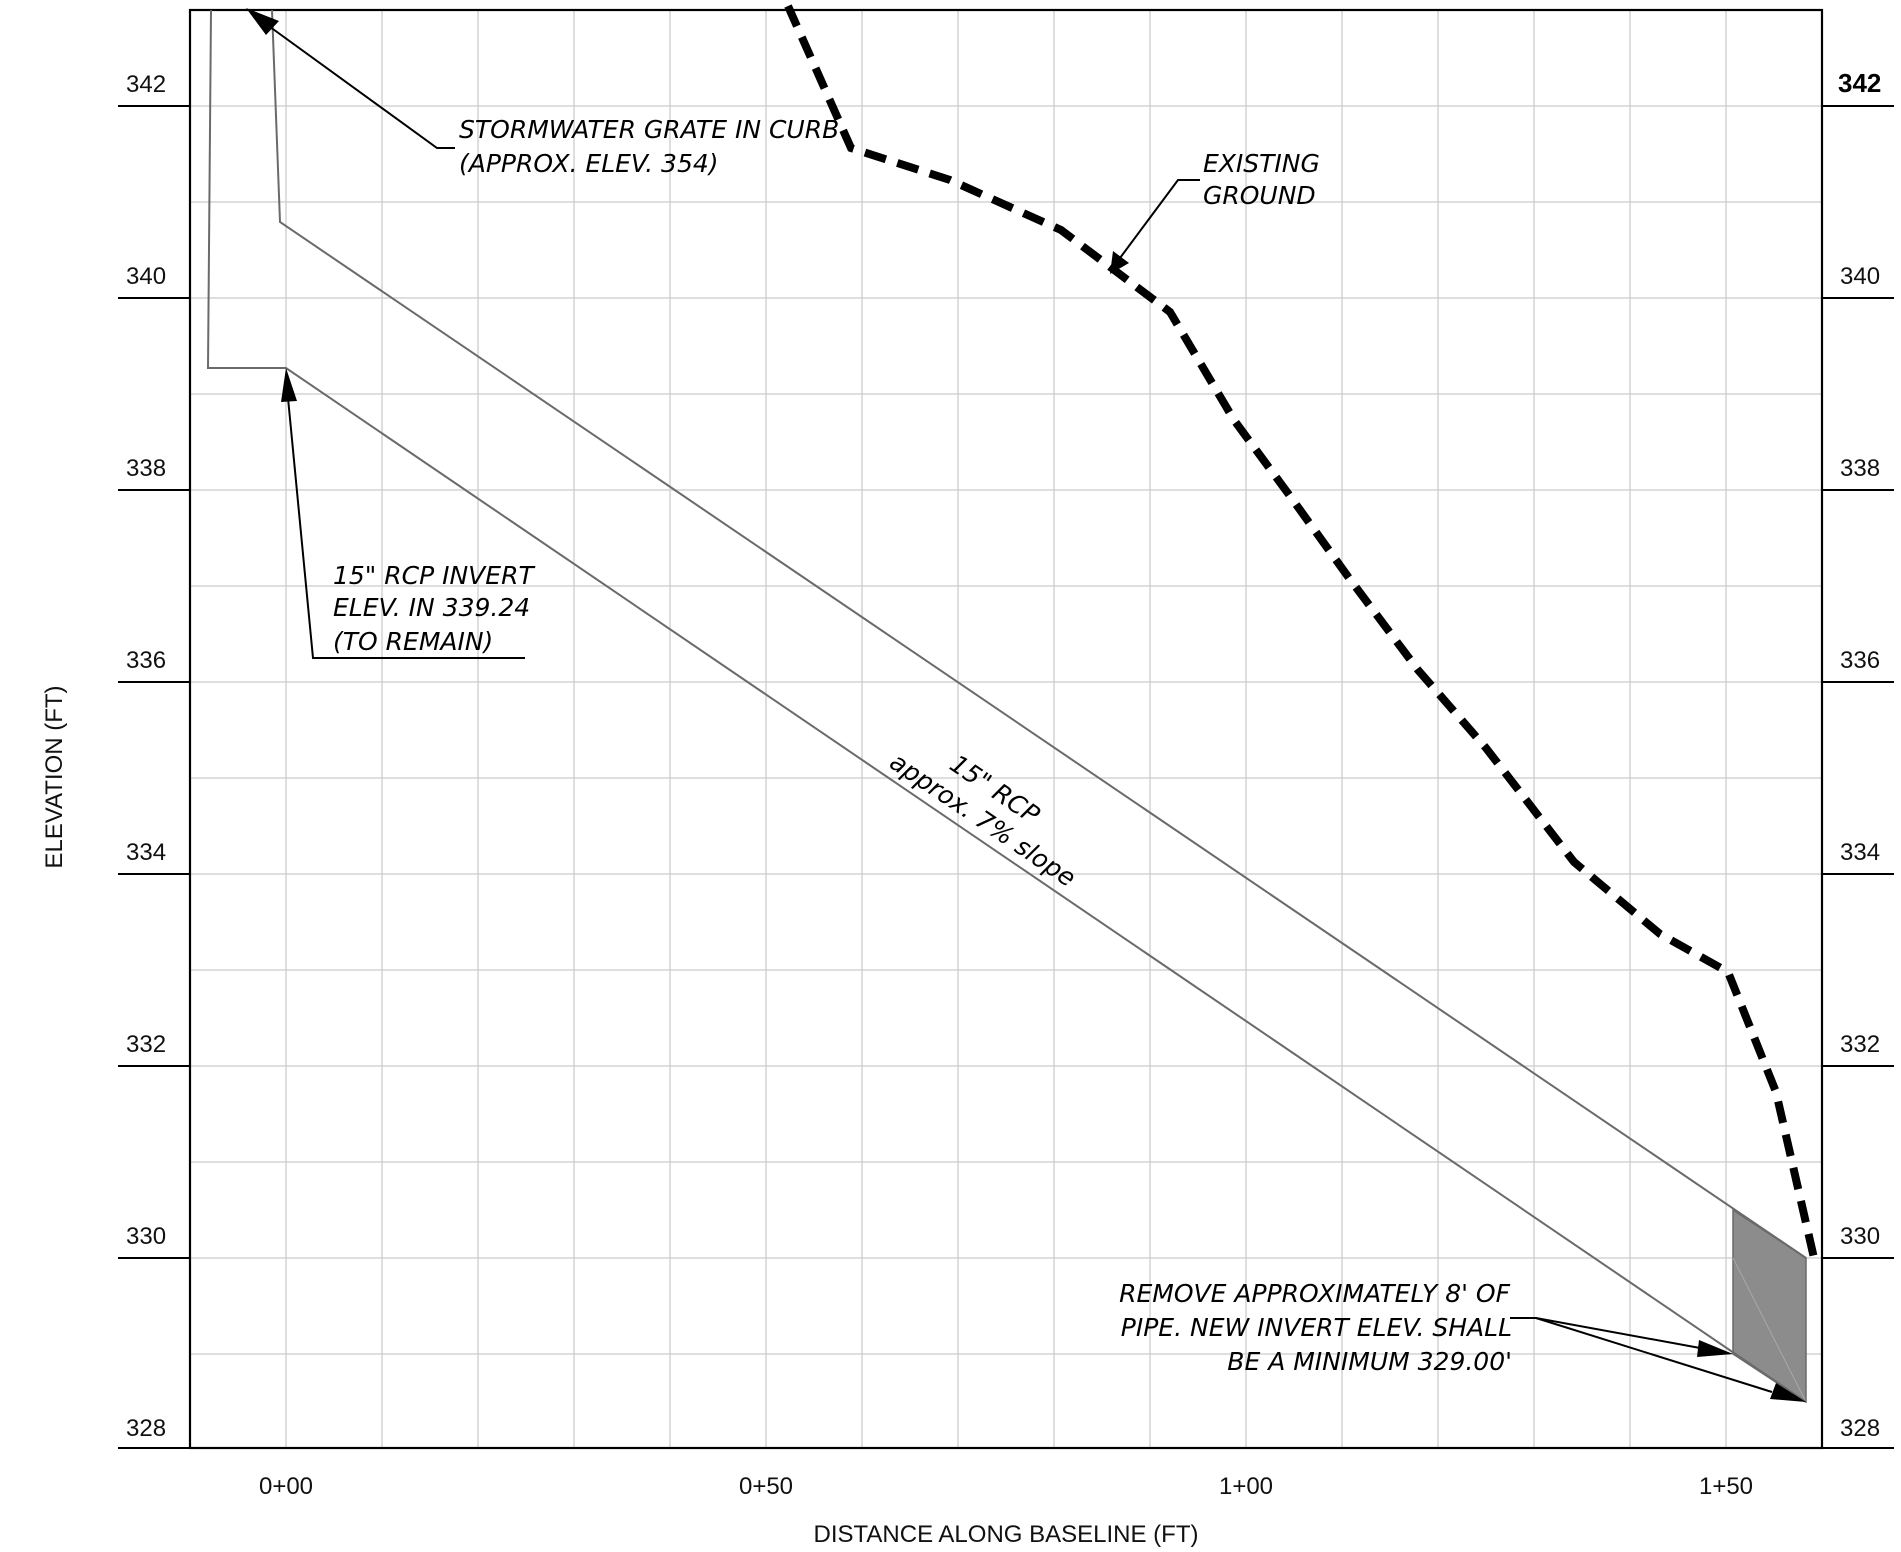  What do you see at coordinates (146, 468) in the screenshot?
I see `y-tick-label: 338` at bounding box center [146, 468].